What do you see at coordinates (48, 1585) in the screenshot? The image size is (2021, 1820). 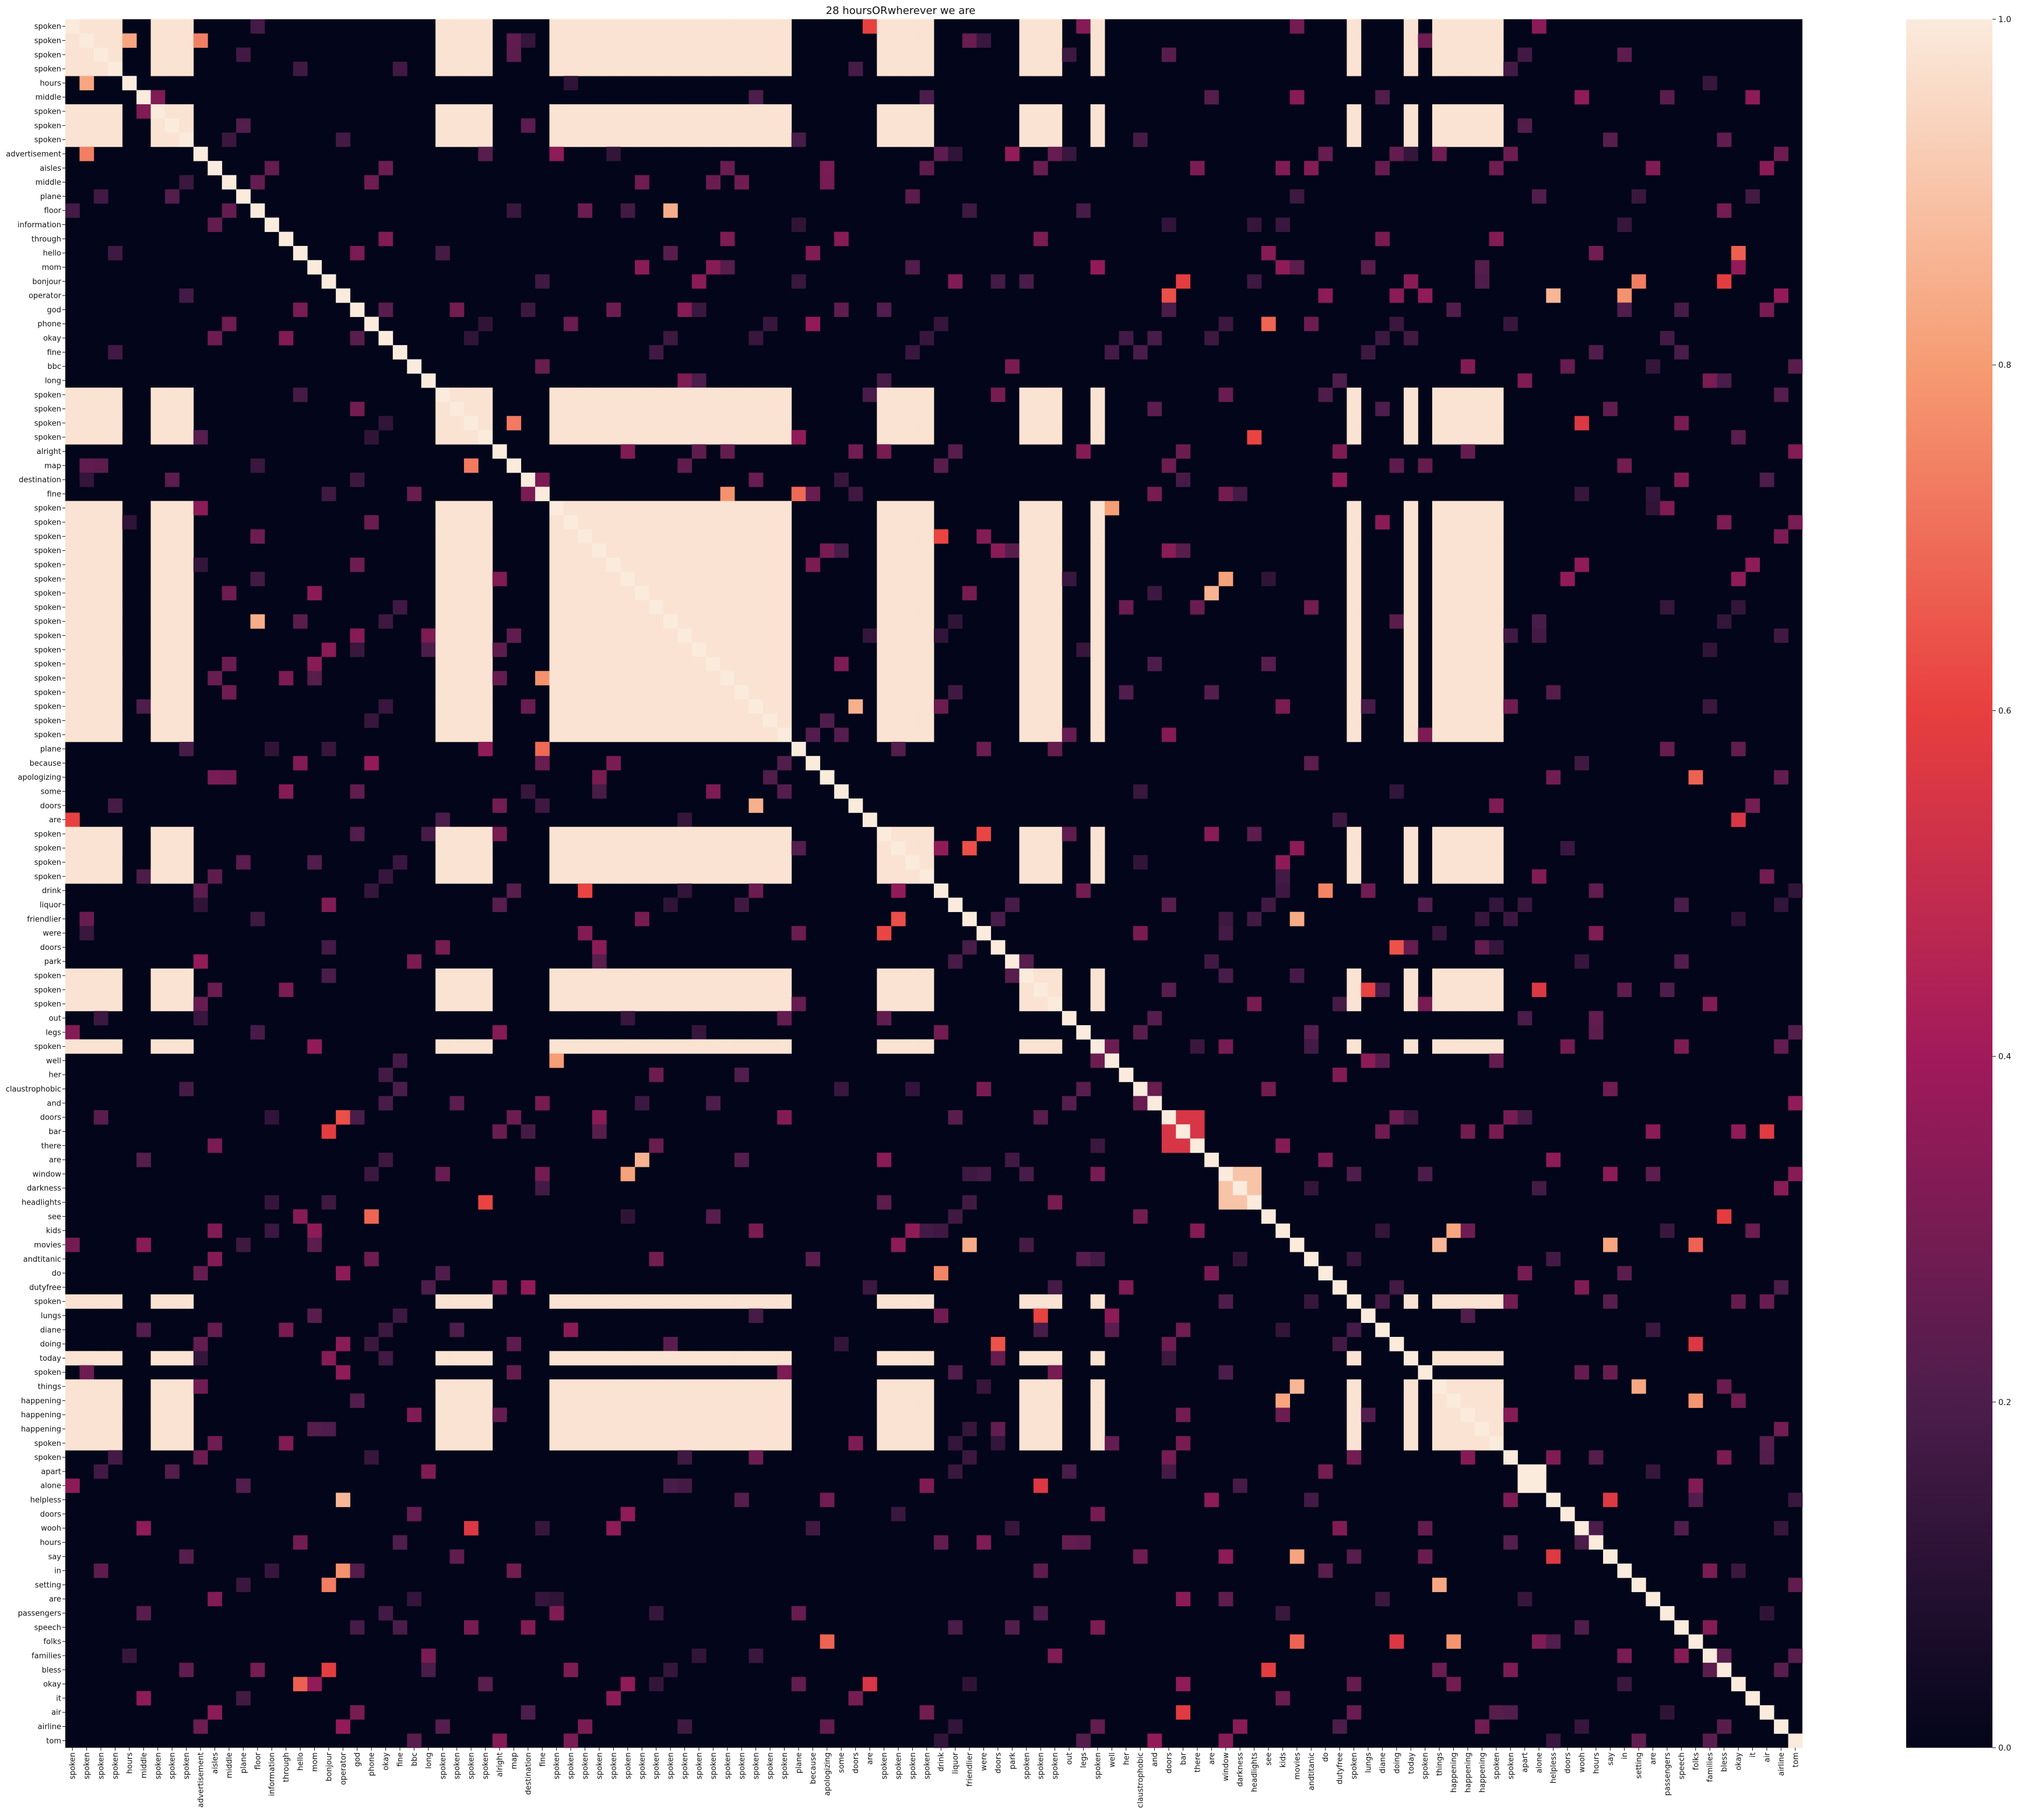 I see `y-tick-label: setting` at bounding box center [48, 1585].